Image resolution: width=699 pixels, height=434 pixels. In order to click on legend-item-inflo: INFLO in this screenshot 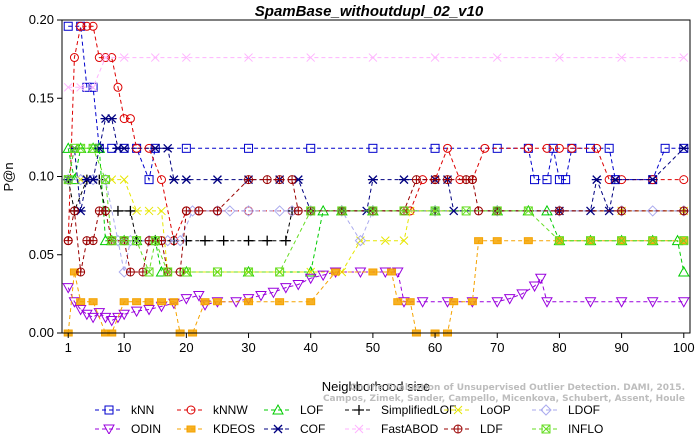, I will do `click(567, 428)`.